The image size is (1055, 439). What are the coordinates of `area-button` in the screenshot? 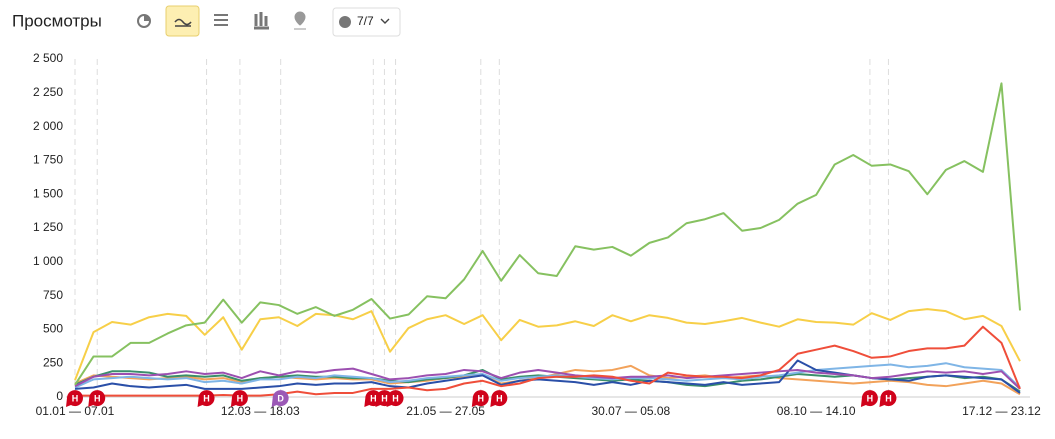 It's located at (221, 20).